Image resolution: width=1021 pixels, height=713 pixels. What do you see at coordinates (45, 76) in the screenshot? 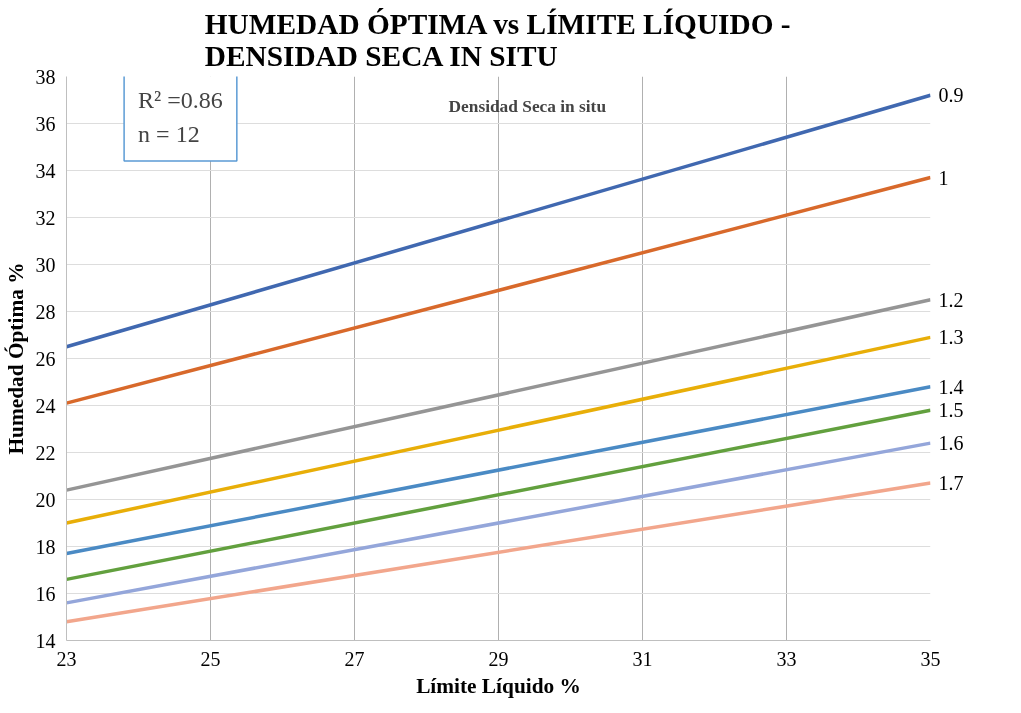
I see `y-tick-label: 38` at bounding box center [45, 76].